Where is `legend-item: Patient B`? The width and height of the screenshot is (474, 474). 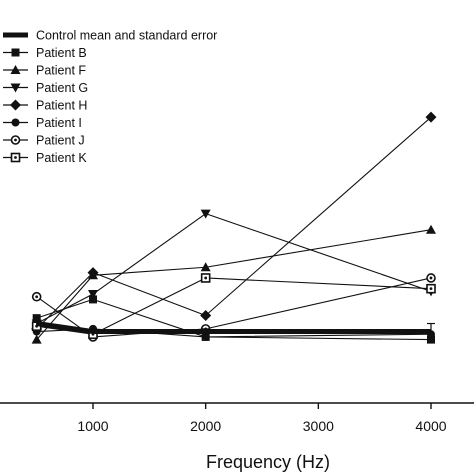 legend-item: Patient B is located at coordinates (45, 53).